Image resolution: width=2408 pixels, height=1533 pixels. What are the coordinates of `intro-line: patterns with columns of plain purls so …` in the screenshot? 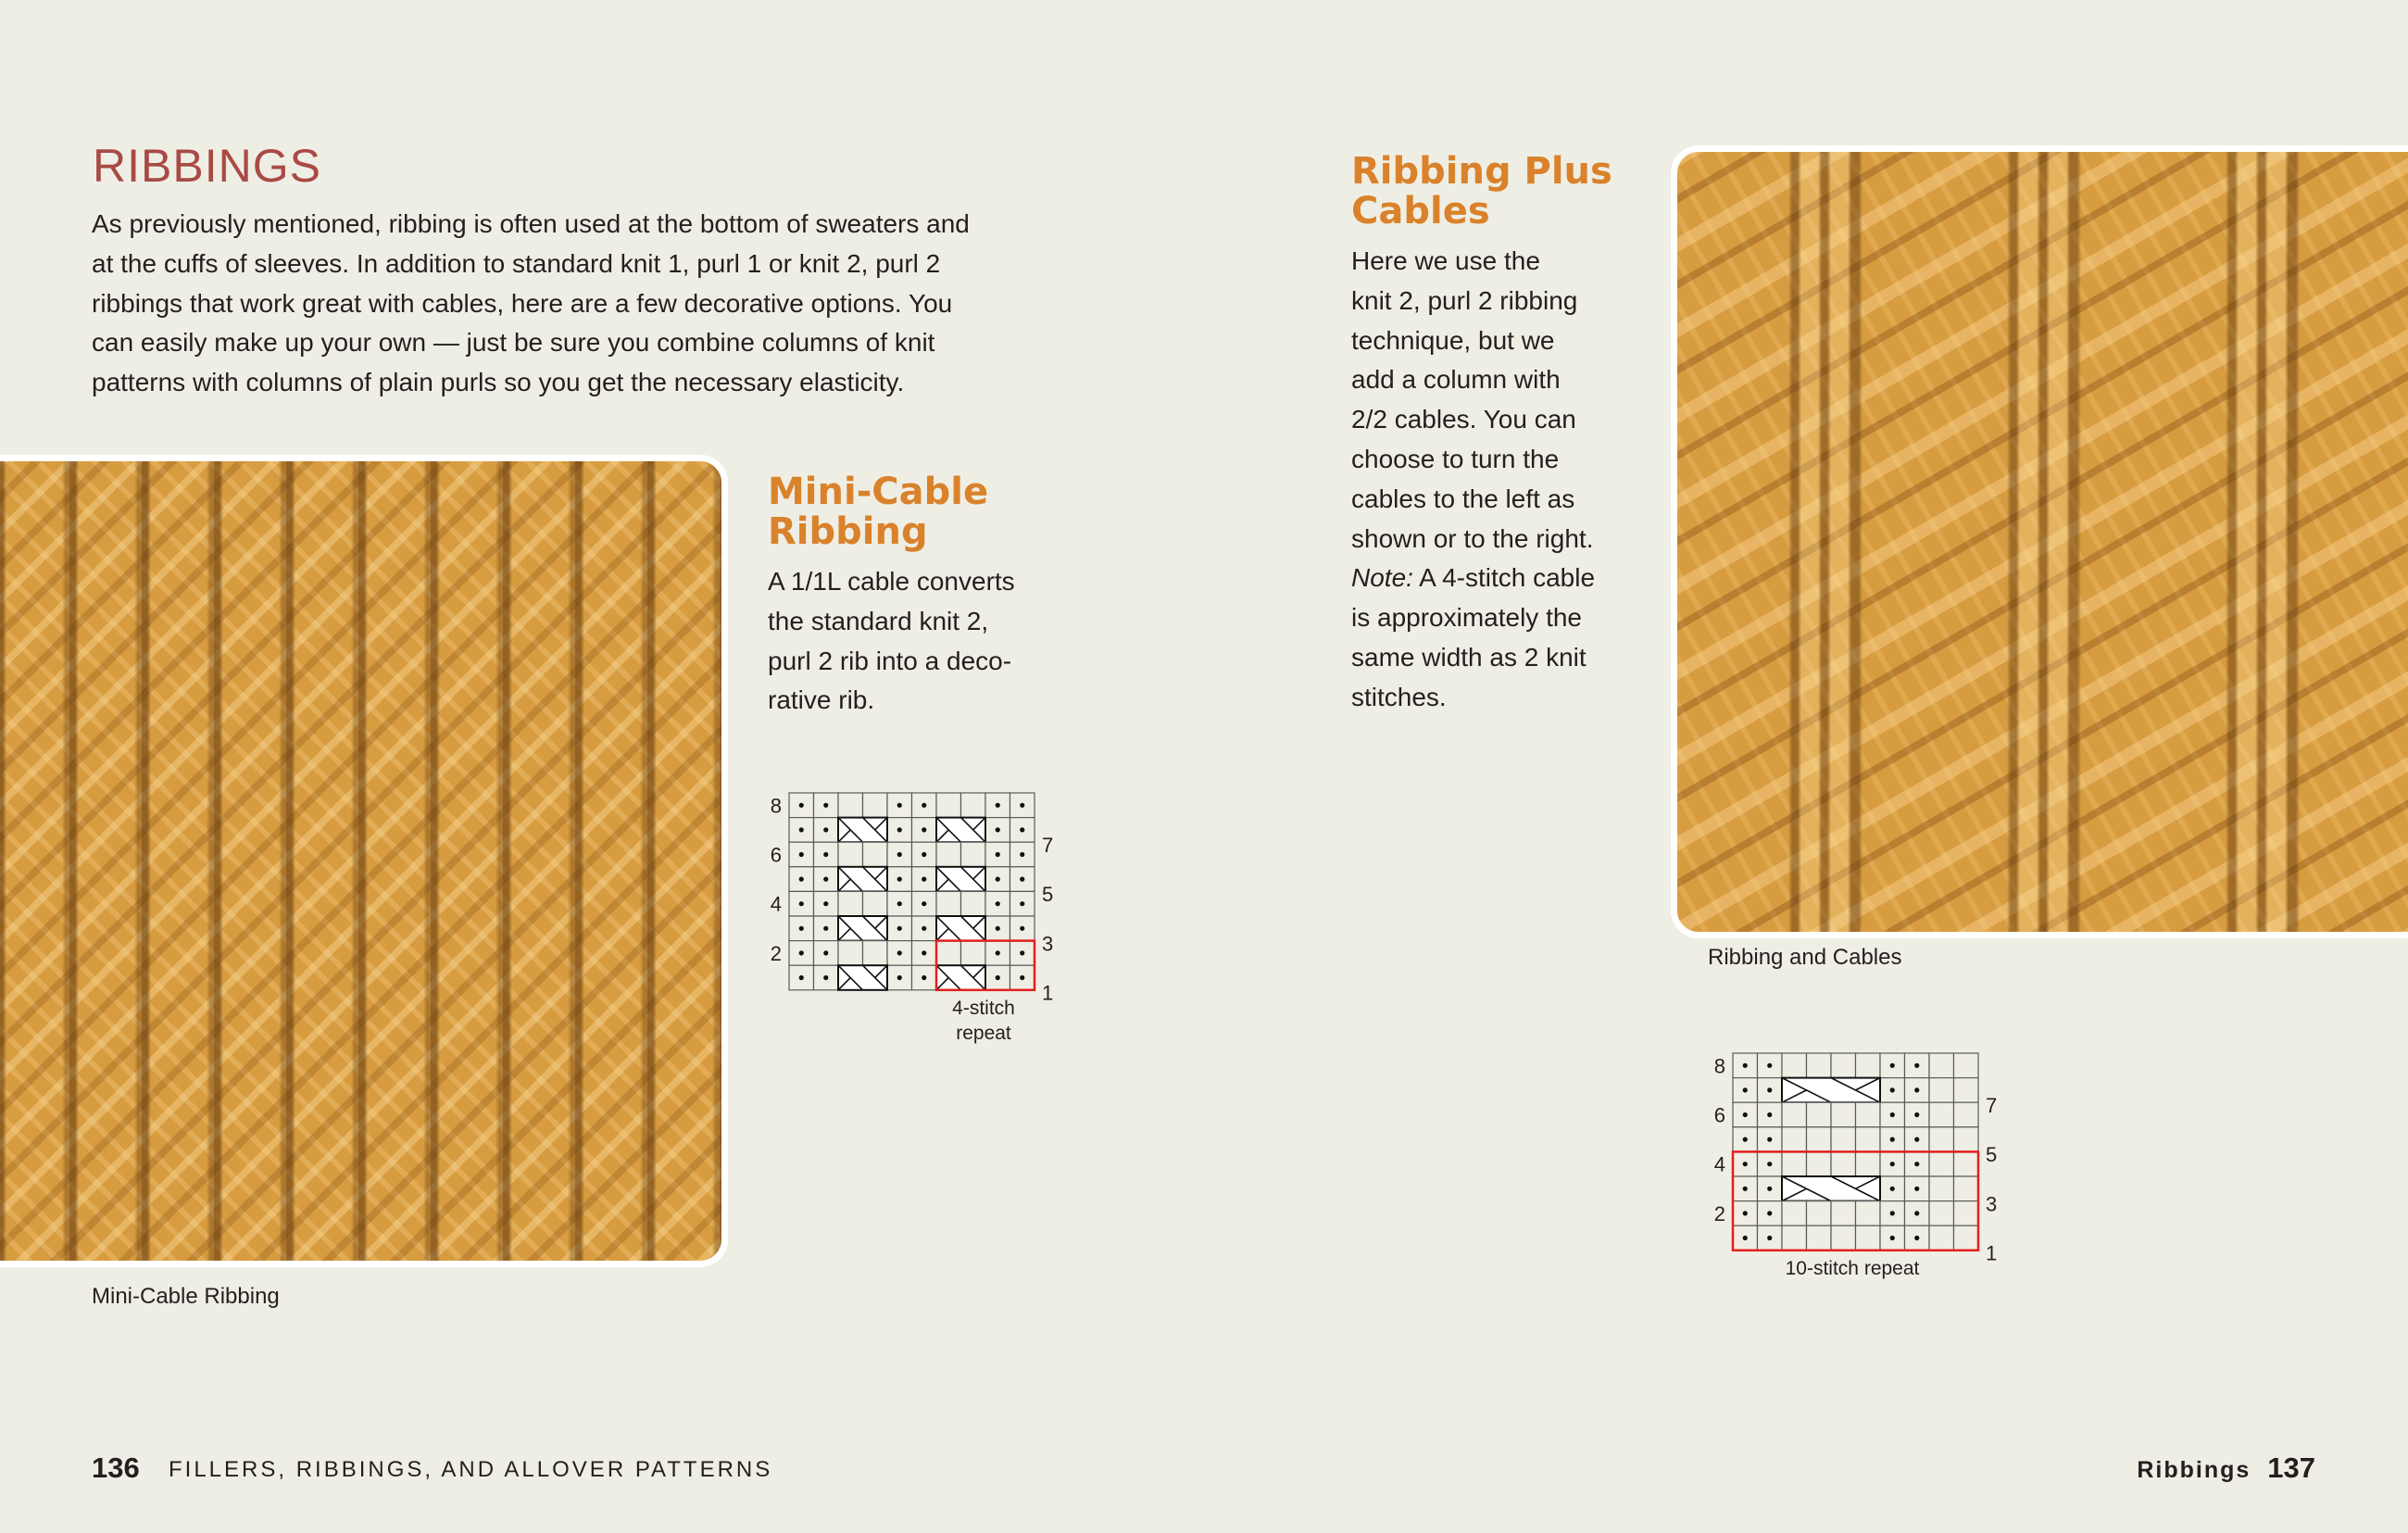 It's located at (498, 383).